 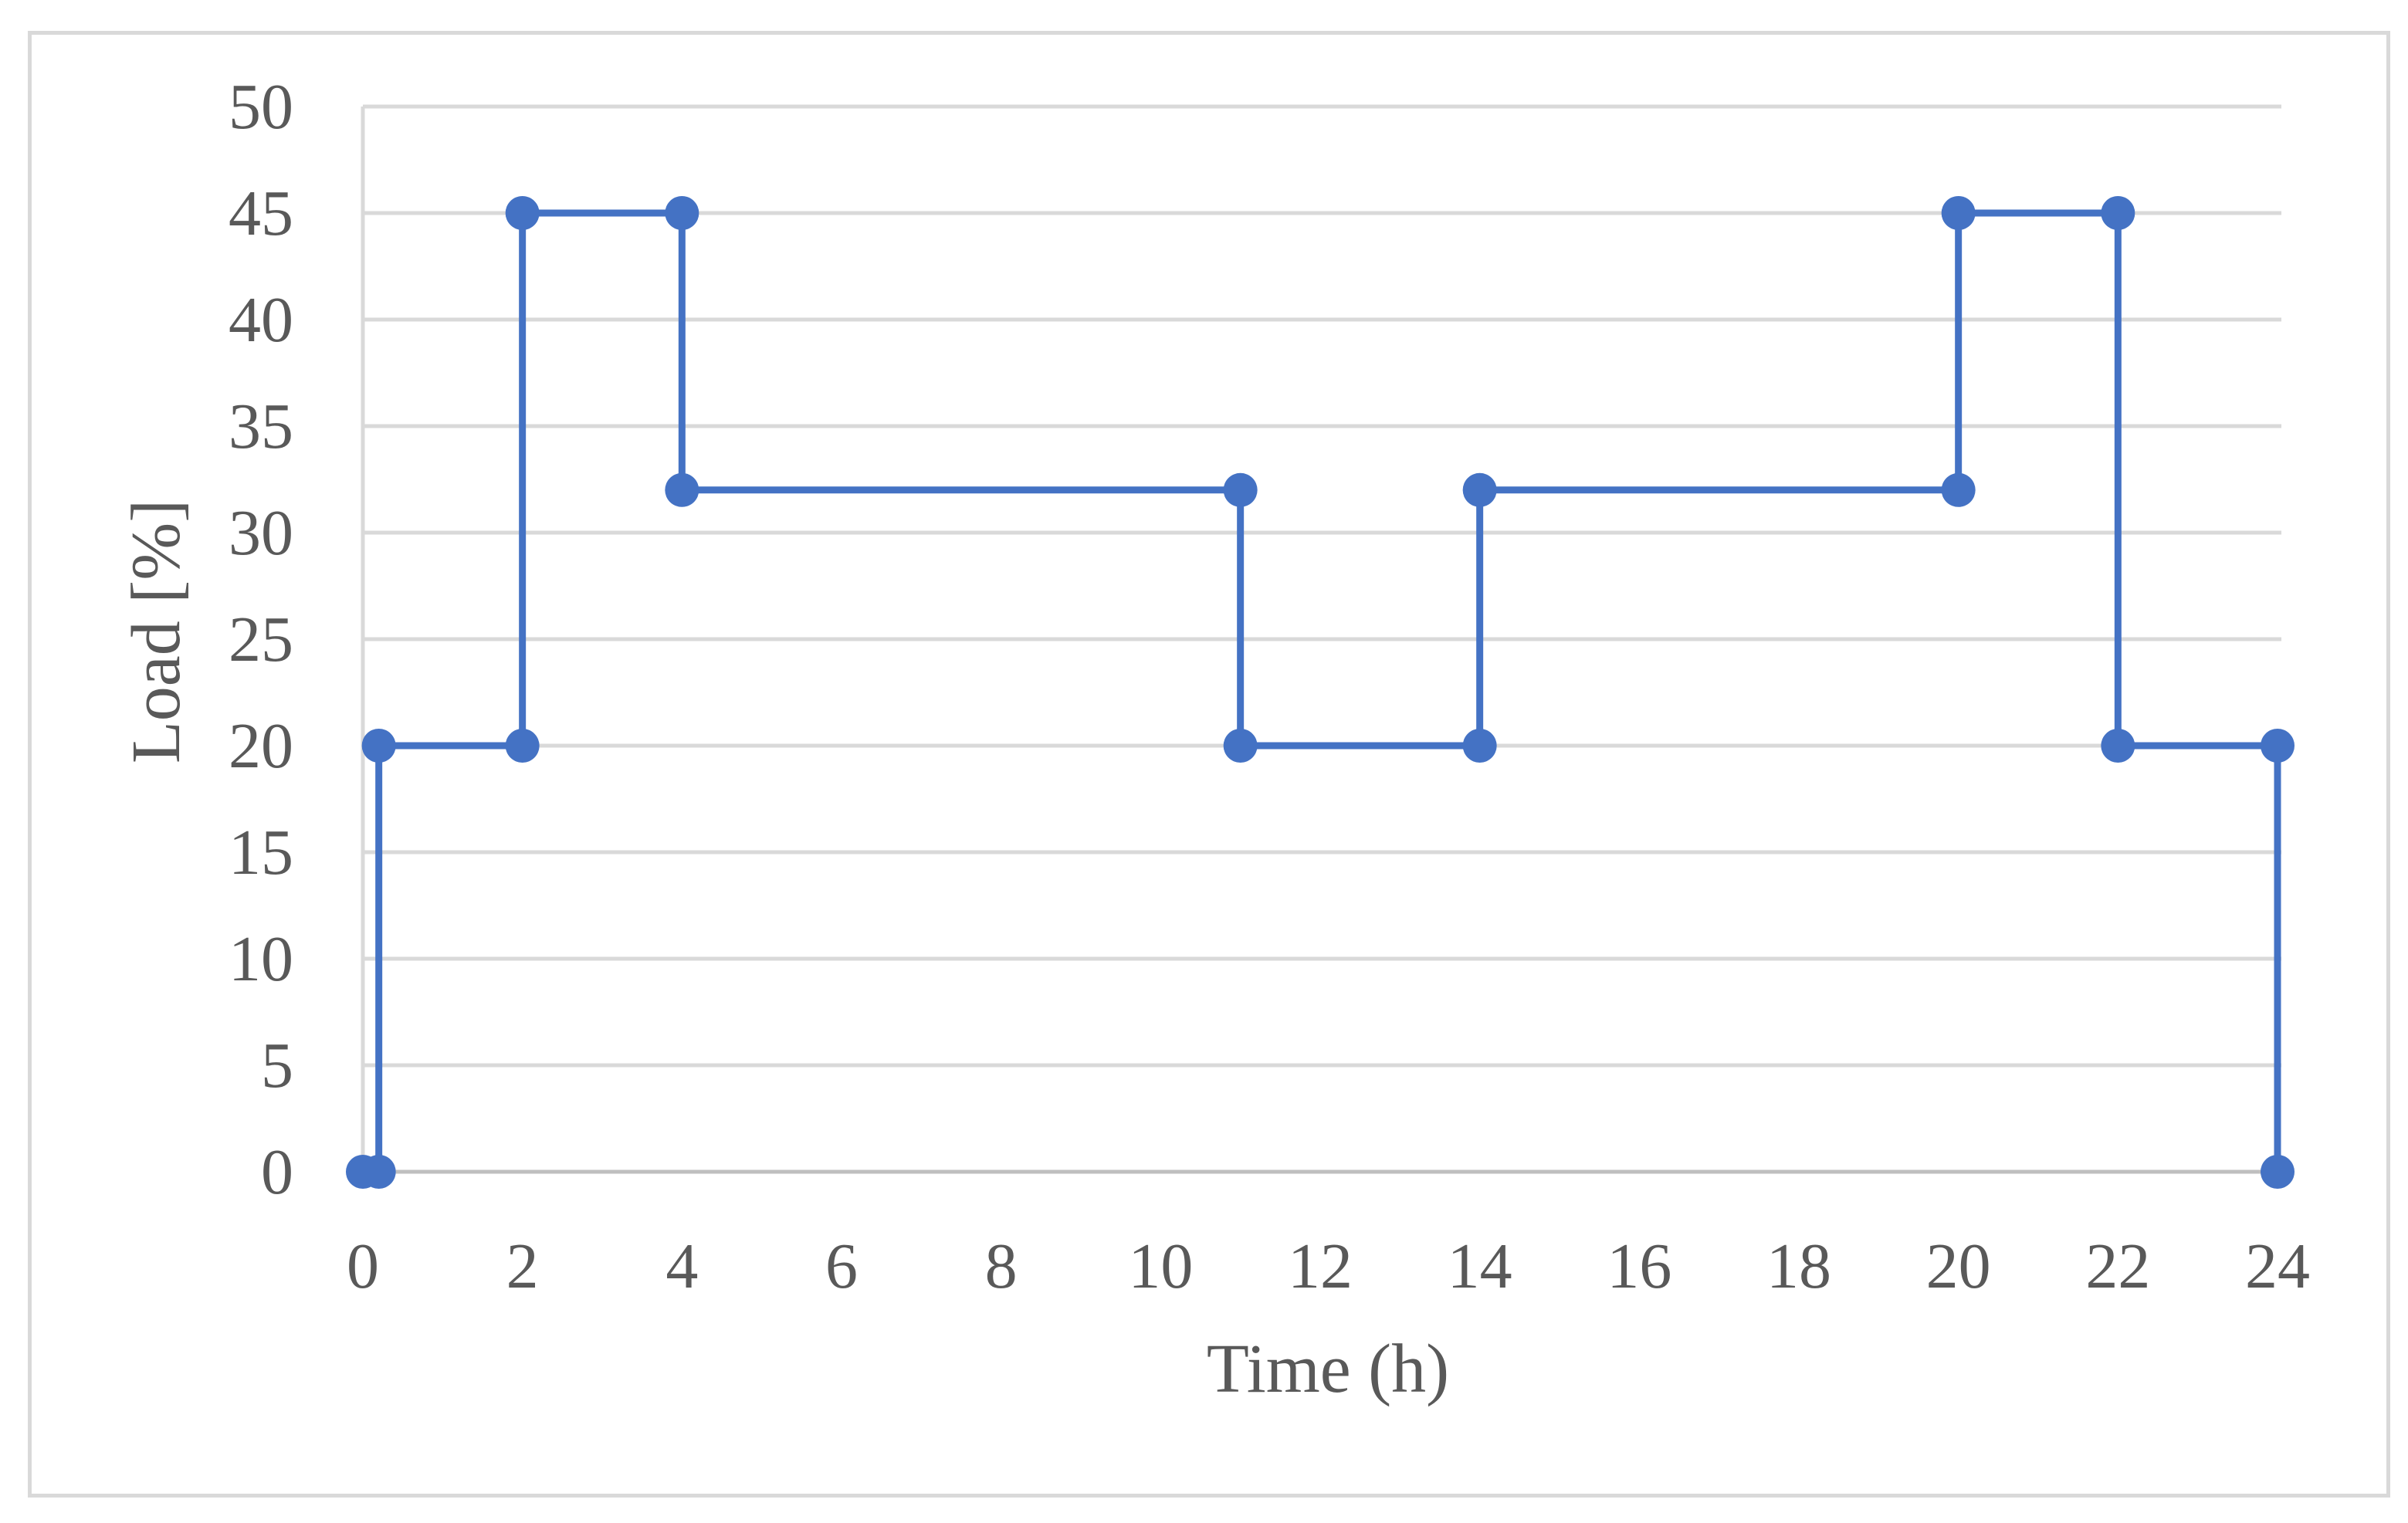 What do you see at coordinates (261, 746) in the screenshot?
I see `y-tick-label: 20` at bounding box center [261, 746].